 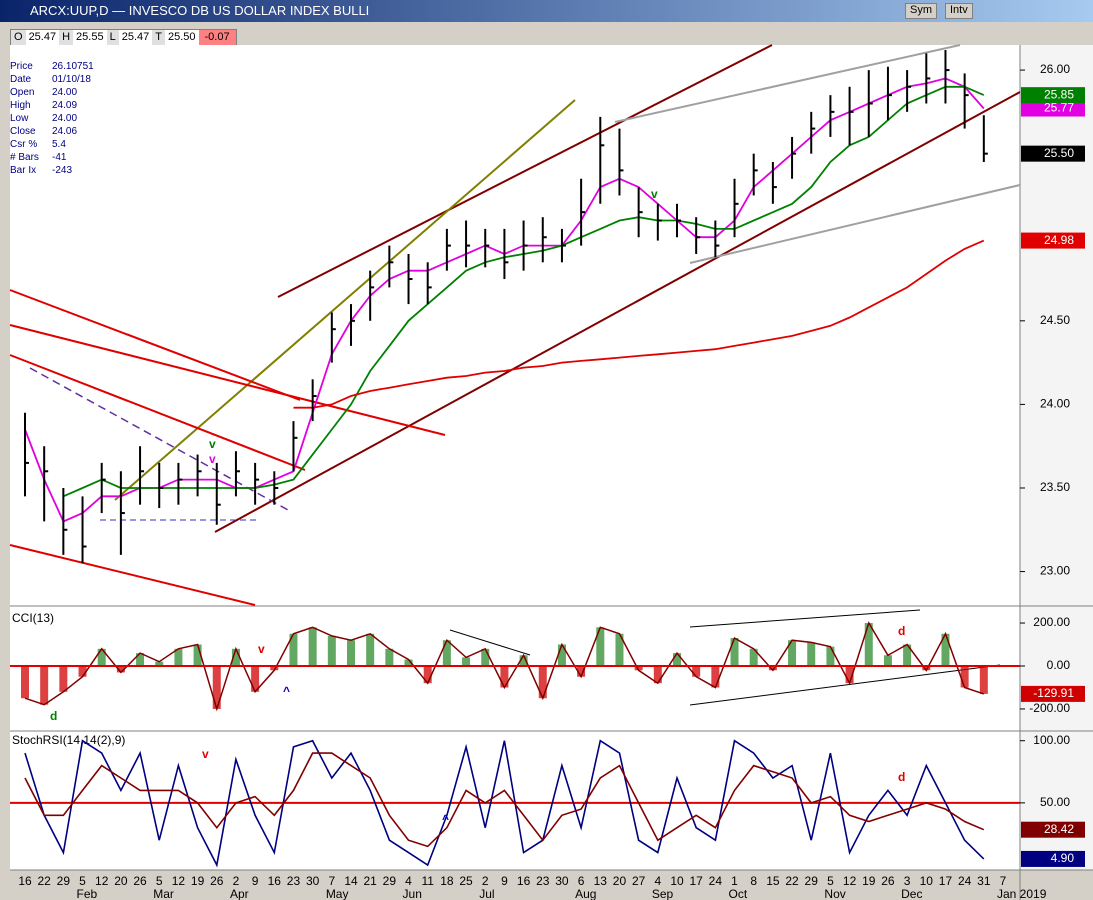 What do you see at coordinates (52, 66) in the screenshot?
I see `info-row: Price 26.10751` at bounding box center [52, 66].